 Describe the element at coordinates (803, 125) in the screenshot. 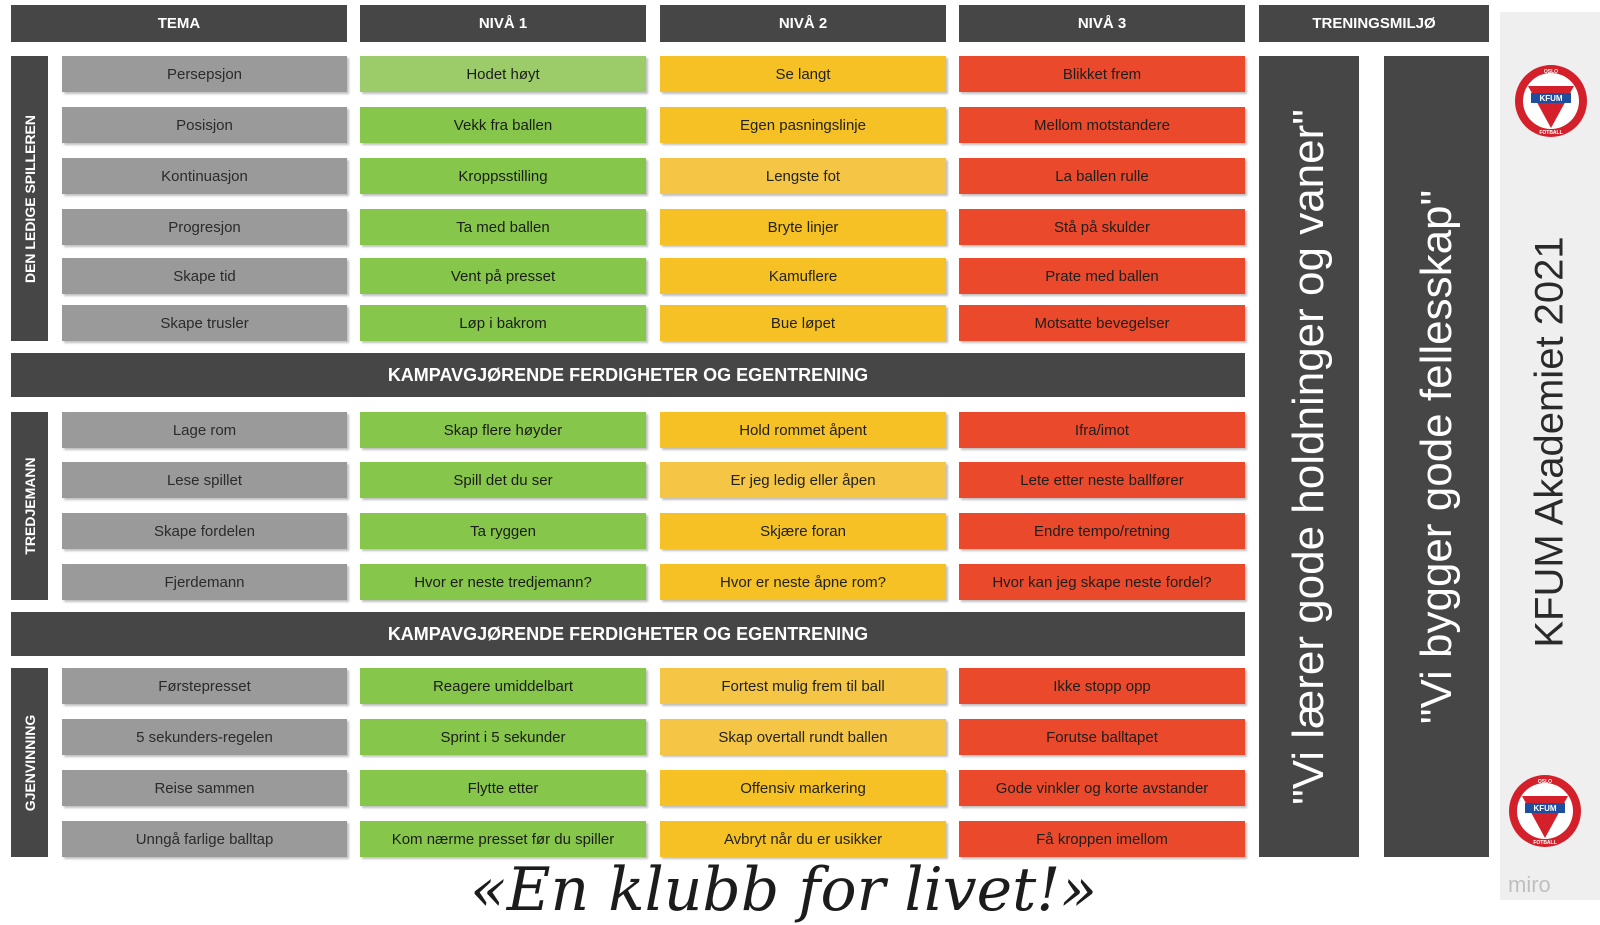

I see `niva2-cell: Egen pasningslinje` at that location.